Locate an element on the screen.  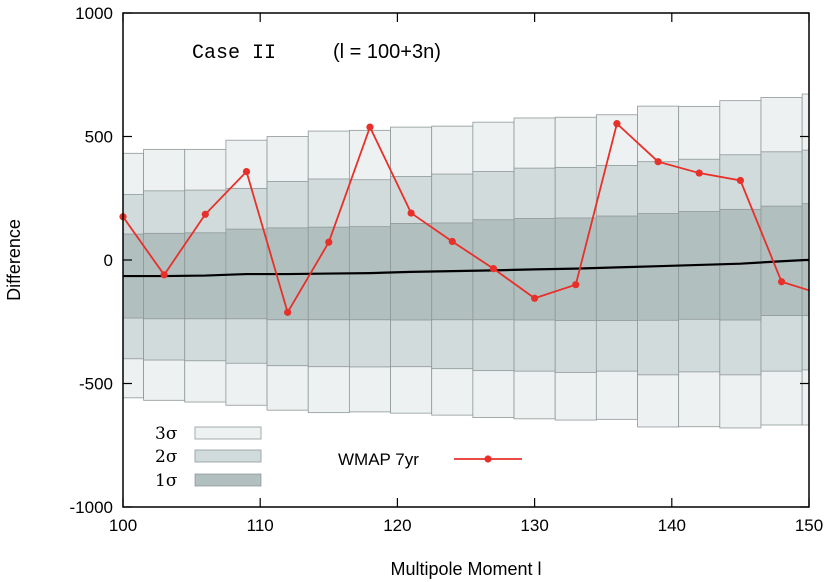
y-tick-label: -1000 is located at coordinates (91, 507).